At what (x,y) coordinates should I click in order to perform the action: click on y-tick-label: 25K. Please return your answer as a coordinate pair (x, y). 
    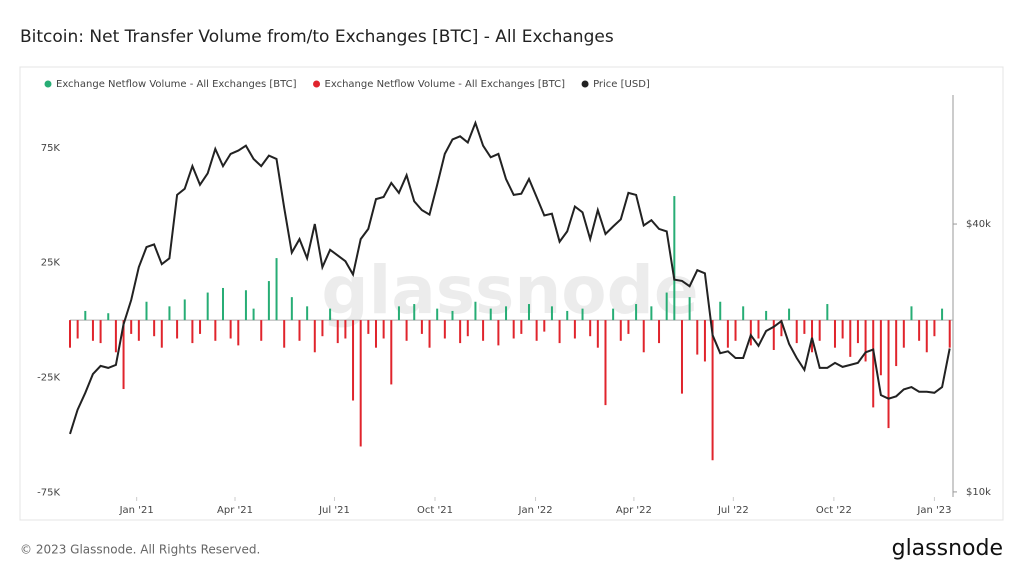
    Looking at the image, I should click on (51, 263).